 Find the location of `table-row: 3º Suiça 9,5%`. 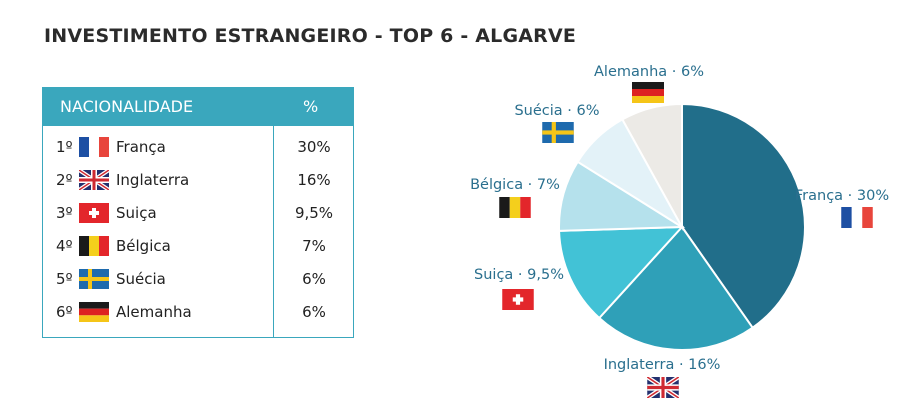

table-row: 3º Suiça 9,5% is located at coordinates (198, 213).